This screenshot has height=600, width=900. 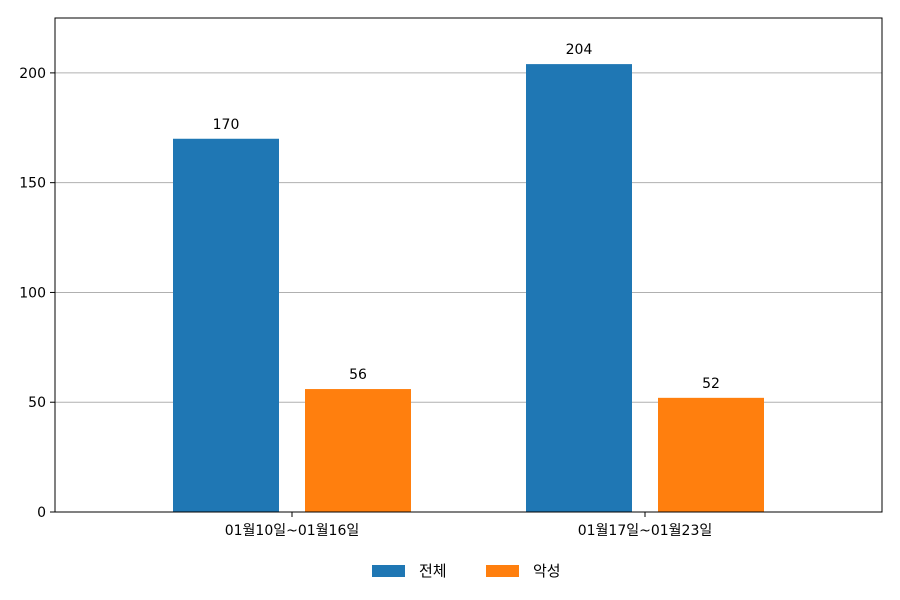 What do you see at coordinates (32, 184) in the screenshot?
I see `y-tick-label: 150` at bounding box center [32, 184].